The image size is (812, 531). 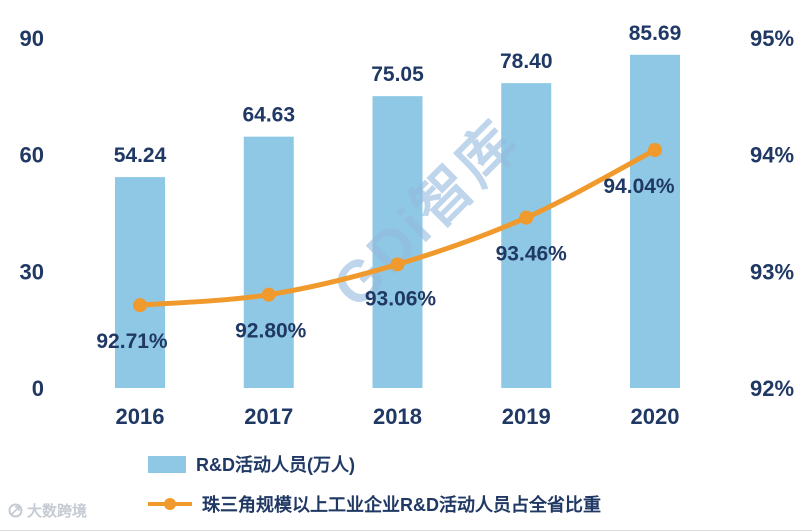 What do you see at coordinates (655, 416) in the screenshot?
I see `x-axis-label-2020: 2020` at bounding box center [655, 416].